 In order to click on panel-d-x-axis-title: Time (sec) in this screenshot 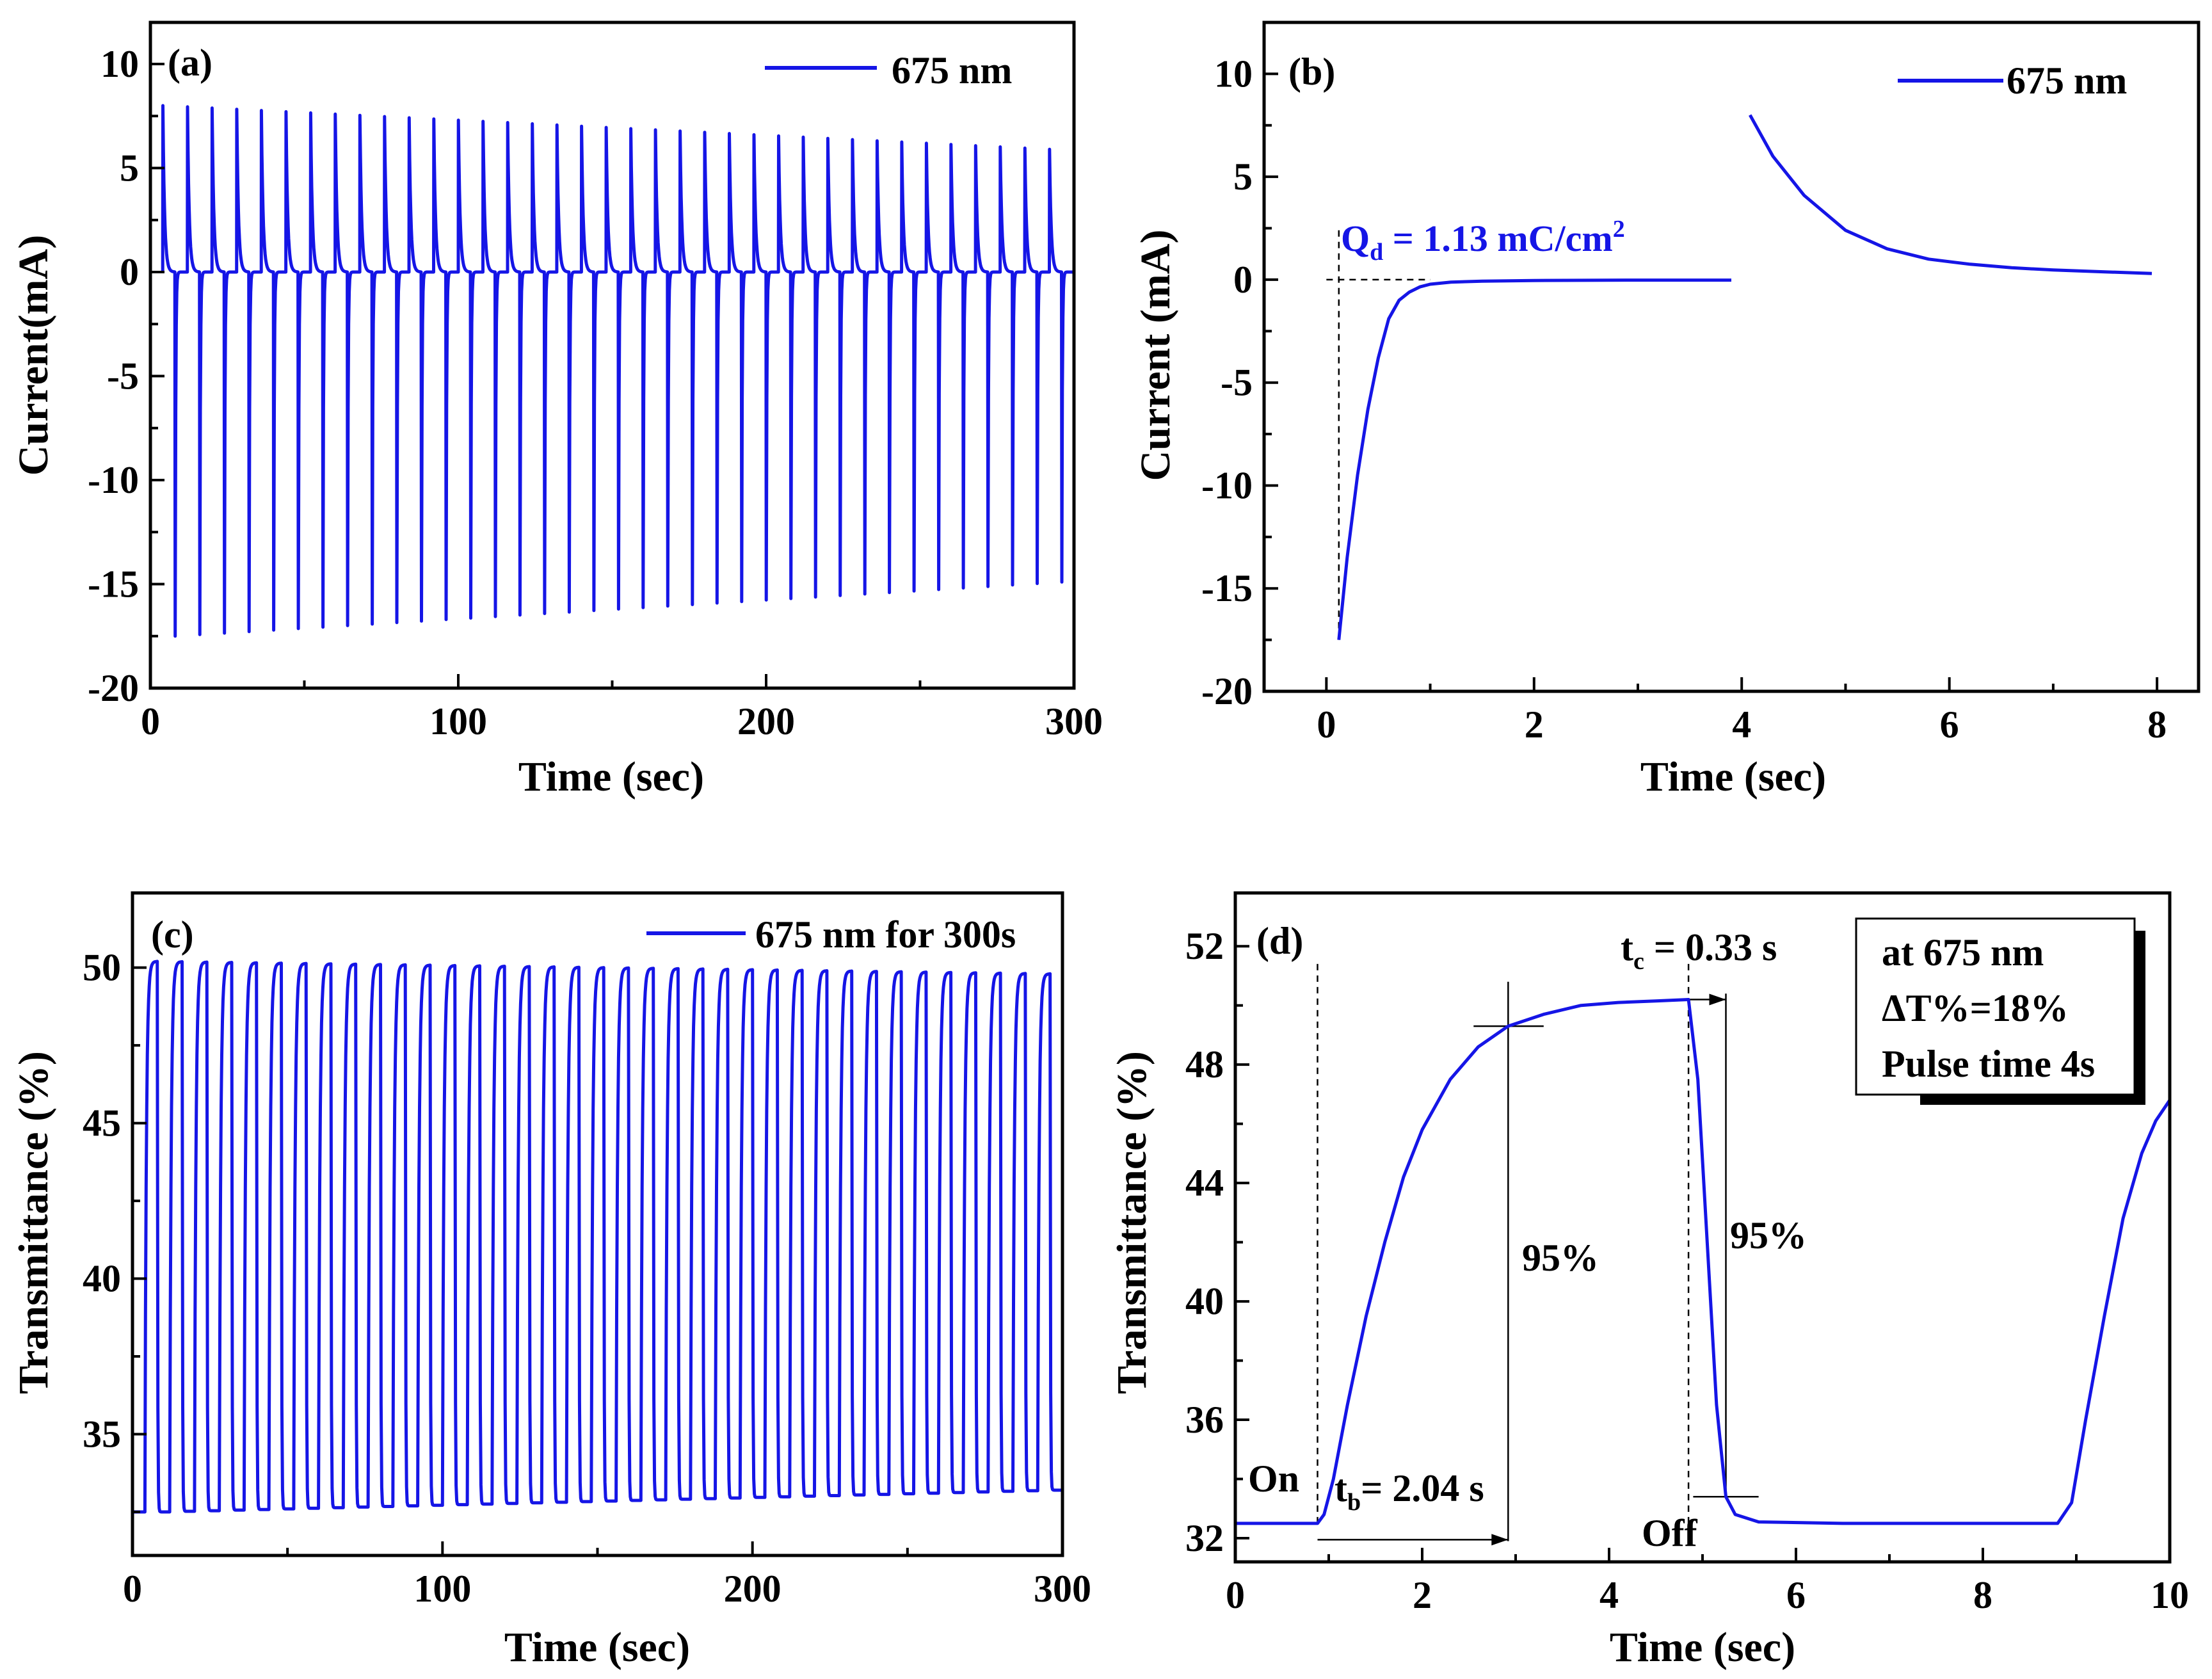, I will do `click(1702, 1647)`.